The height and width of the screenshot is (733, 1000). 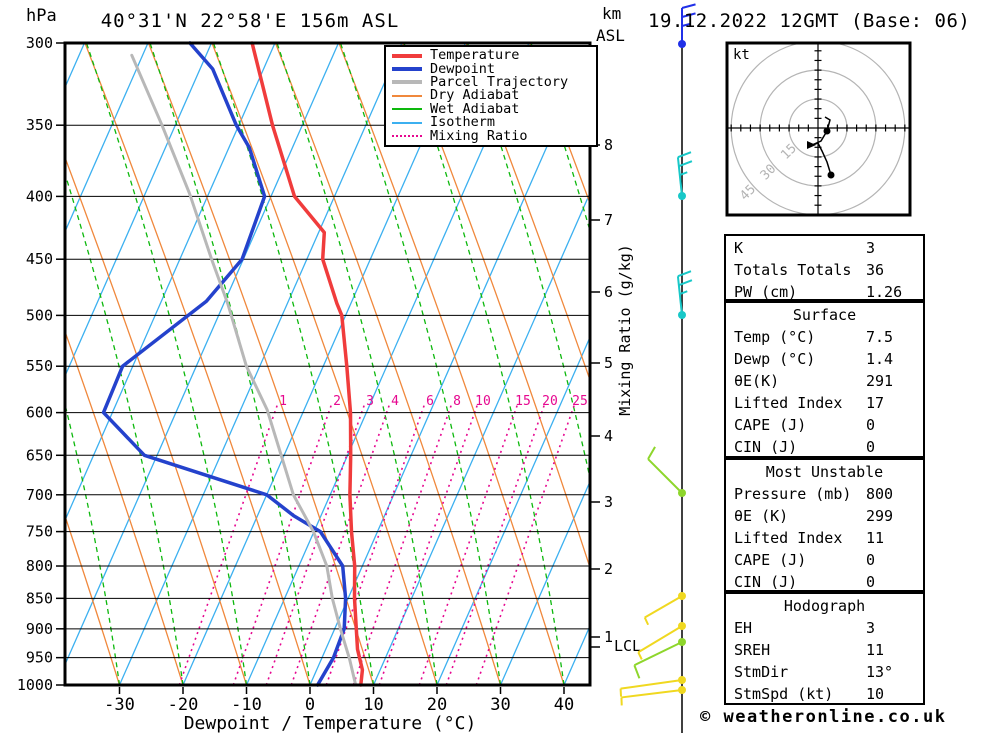 I want to click on table-title: Surface, so click(x=824, y=315).